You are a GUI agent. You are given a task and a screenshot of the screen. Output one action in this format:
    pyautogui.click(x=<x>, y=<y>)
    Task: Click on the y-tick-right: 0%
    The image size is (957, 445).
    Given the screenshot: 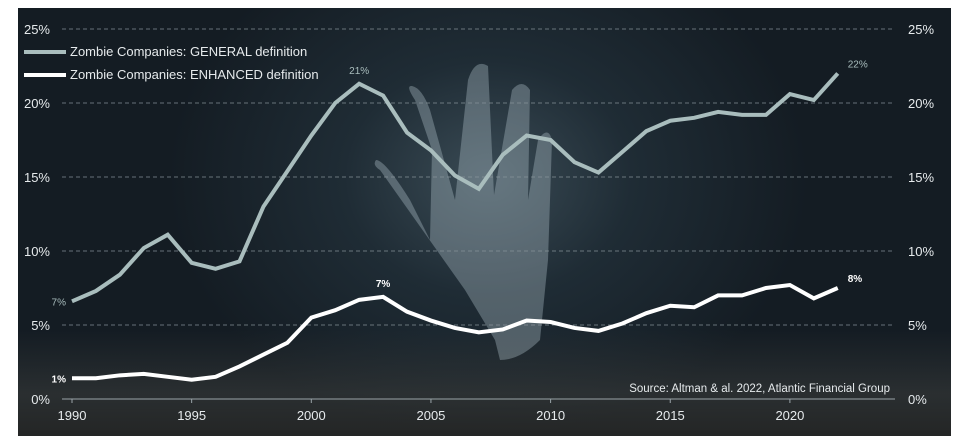 What is the action you would take?
    pyautogui.click(x=917, y=399)
    